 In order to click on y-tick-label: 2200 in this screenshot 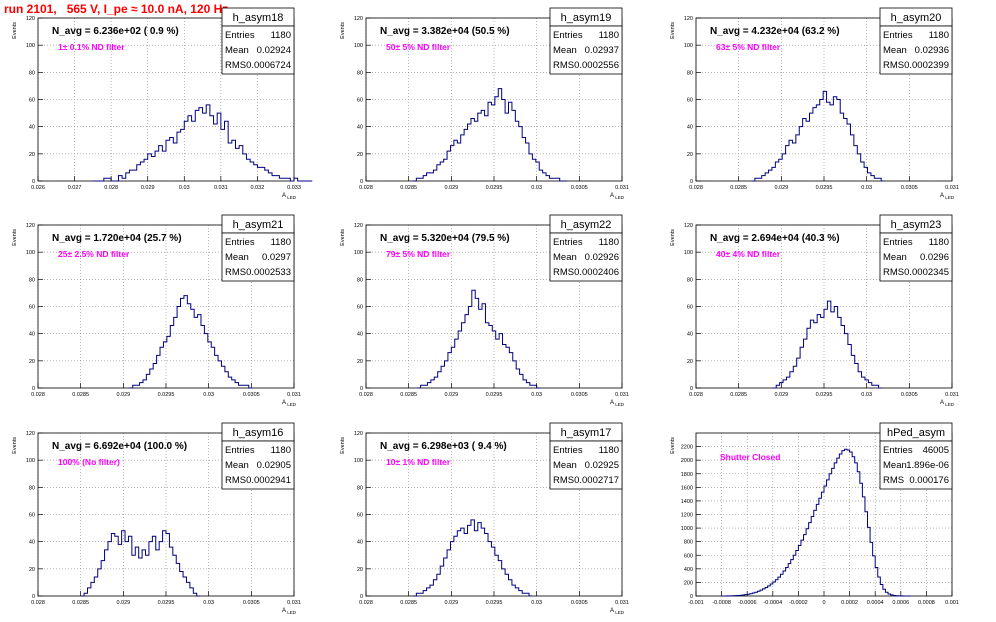, I will do `click(687, 448)`.